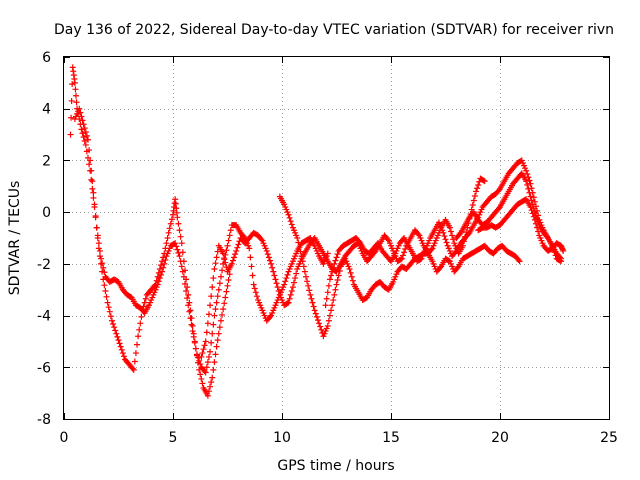 This screenshot has height=480, width=640. What do you see at coordinates (64, 438) in the screenshot?
I see `x-tick-label: 0` at bounding box center [64, 438].